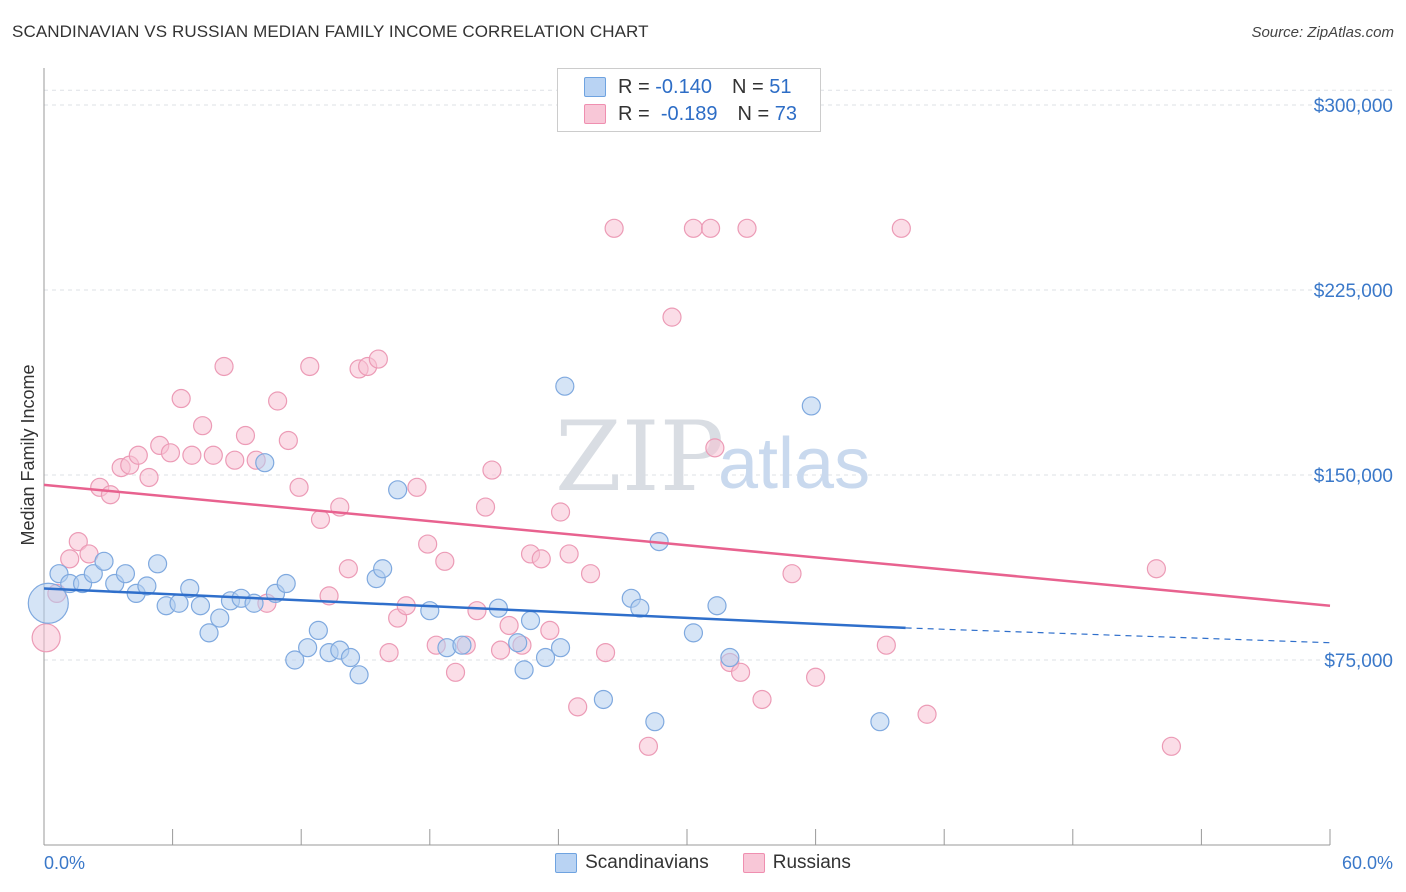  I want to click on legend-row-russians: R = -0.189 N = 73, so click(690, 114).